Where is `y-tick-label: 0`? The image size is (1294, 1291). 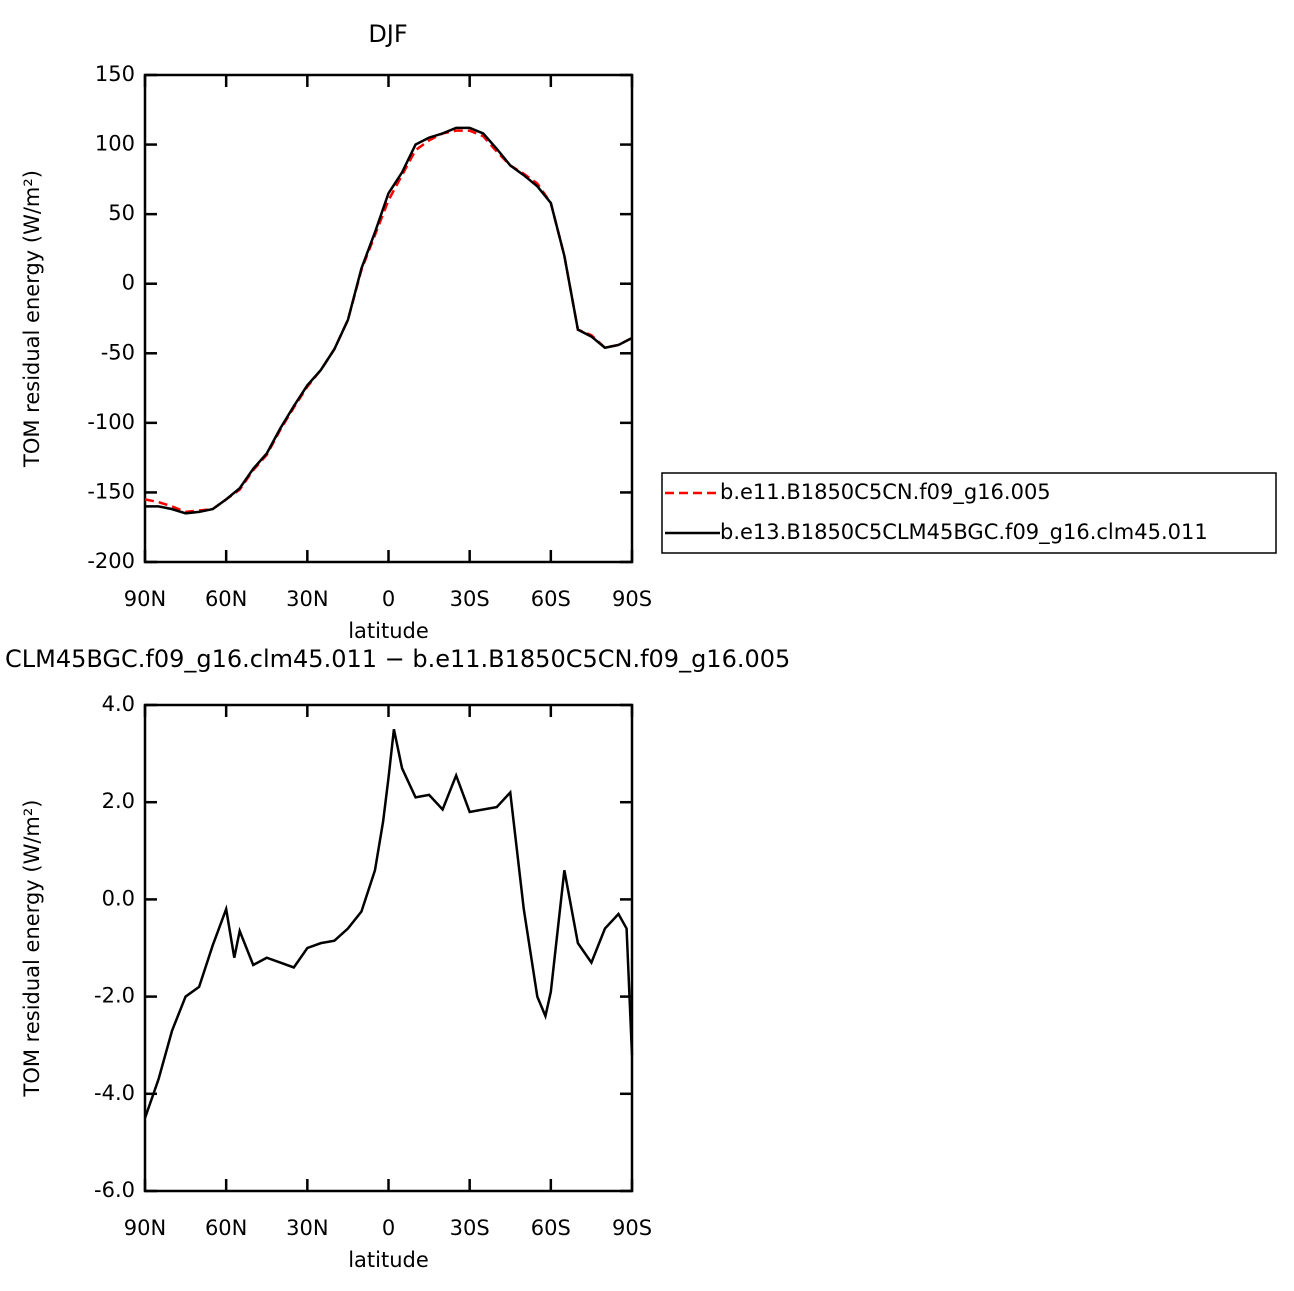
y-tick-label: 0 is located at coordinates (128, 283).